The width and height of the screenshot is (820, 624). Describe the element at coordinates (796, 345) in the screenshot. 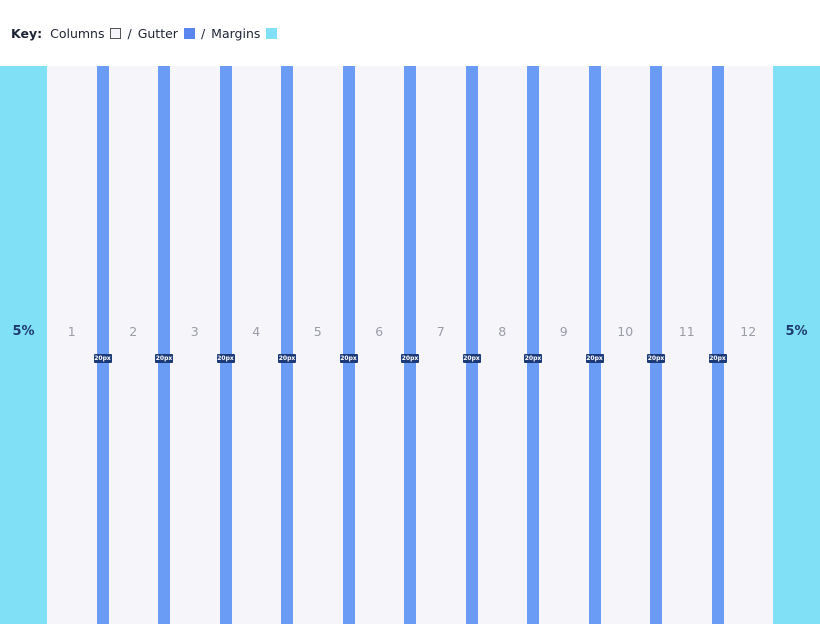

I see `right-margin: 5%` at that location.